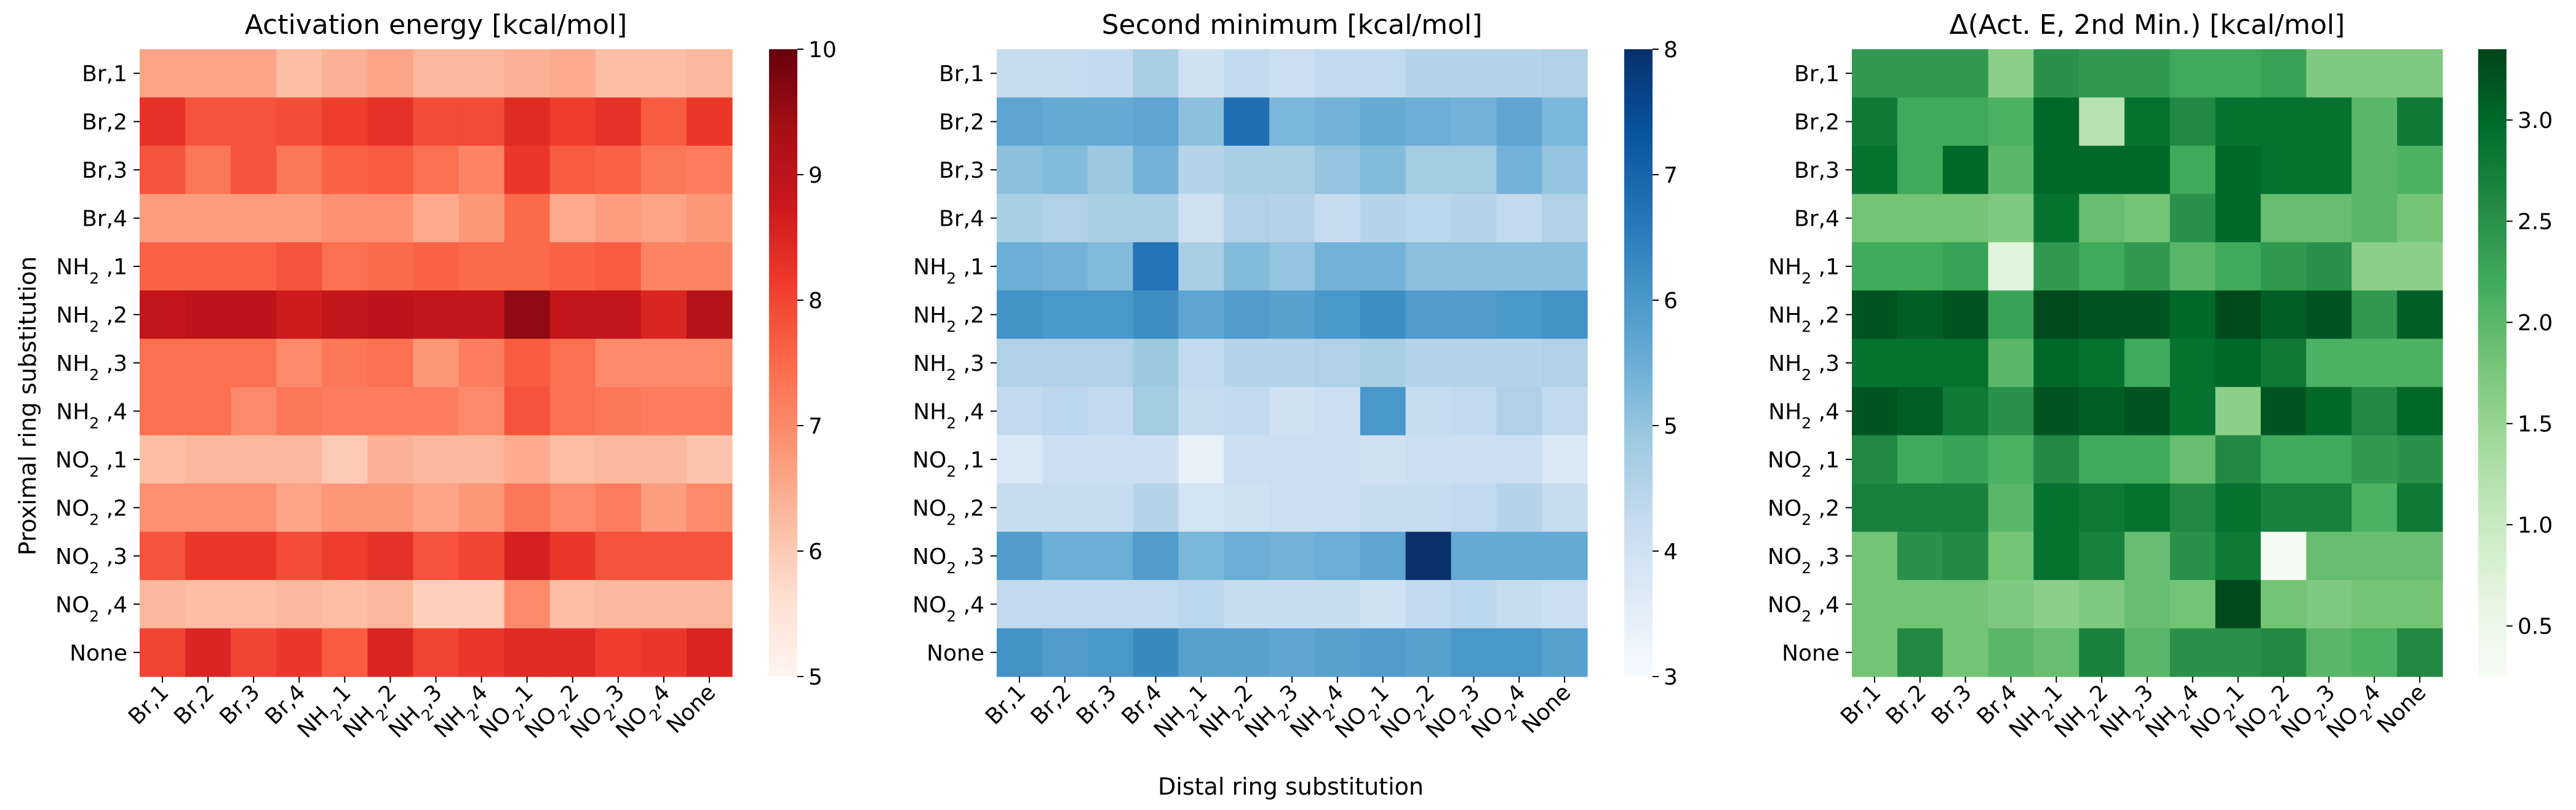 This screenshot has width=2576, height=810. What do you see at coordinates (92, 368) in the screenshot?
I see `y-tick-label: NH2 ,3` at bounding box center [92, 368].